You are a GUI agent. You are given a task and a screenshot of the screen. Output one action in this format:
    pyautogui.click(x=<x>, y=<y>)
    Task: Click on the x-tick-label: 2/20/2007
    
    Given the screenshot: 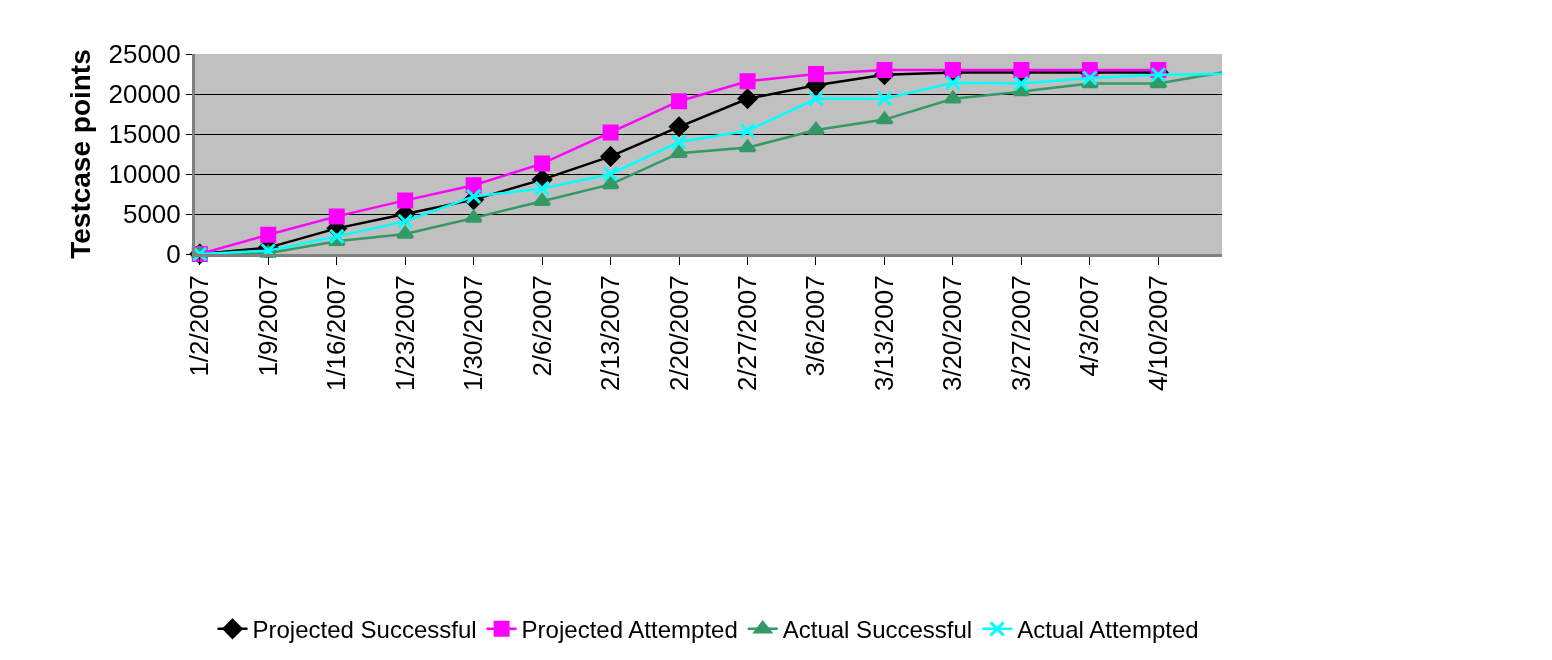 What is the action you would take?
    pyautogui.click(x=678, y=333)
    